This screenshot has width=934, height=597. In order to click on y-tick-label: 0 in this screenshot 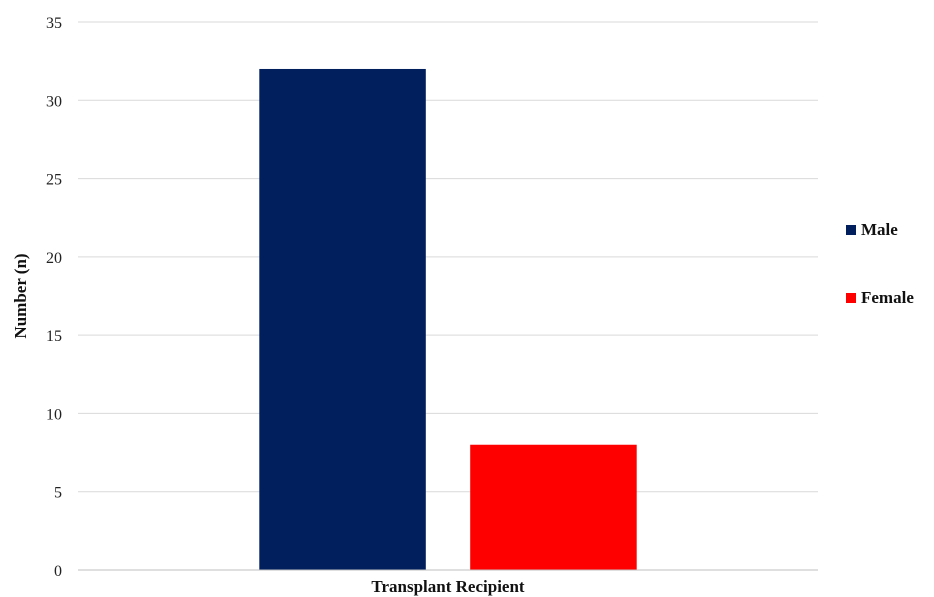, I will do `click(58, 571)`.